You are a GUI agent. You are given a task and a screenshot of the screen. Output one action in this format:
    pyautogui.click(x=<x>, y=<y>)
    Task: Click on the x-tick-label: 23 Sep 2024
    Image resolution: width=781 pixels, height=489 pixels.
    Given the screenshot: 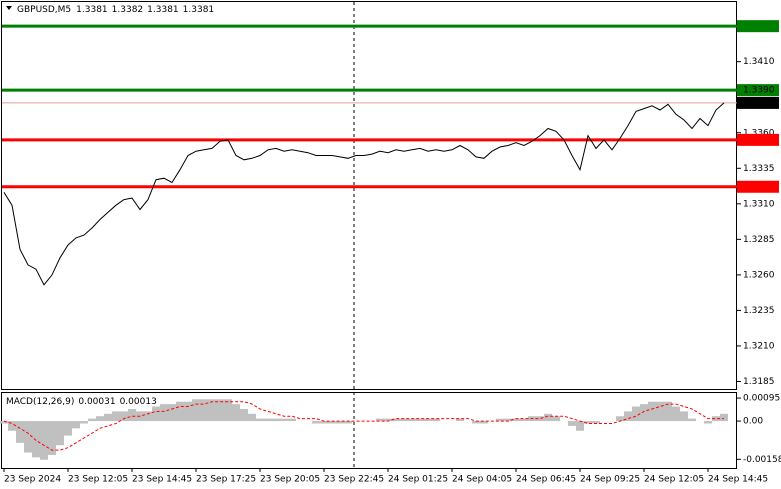 What is the action you would take?
    pyautogui.click(x=32, y=480)
    